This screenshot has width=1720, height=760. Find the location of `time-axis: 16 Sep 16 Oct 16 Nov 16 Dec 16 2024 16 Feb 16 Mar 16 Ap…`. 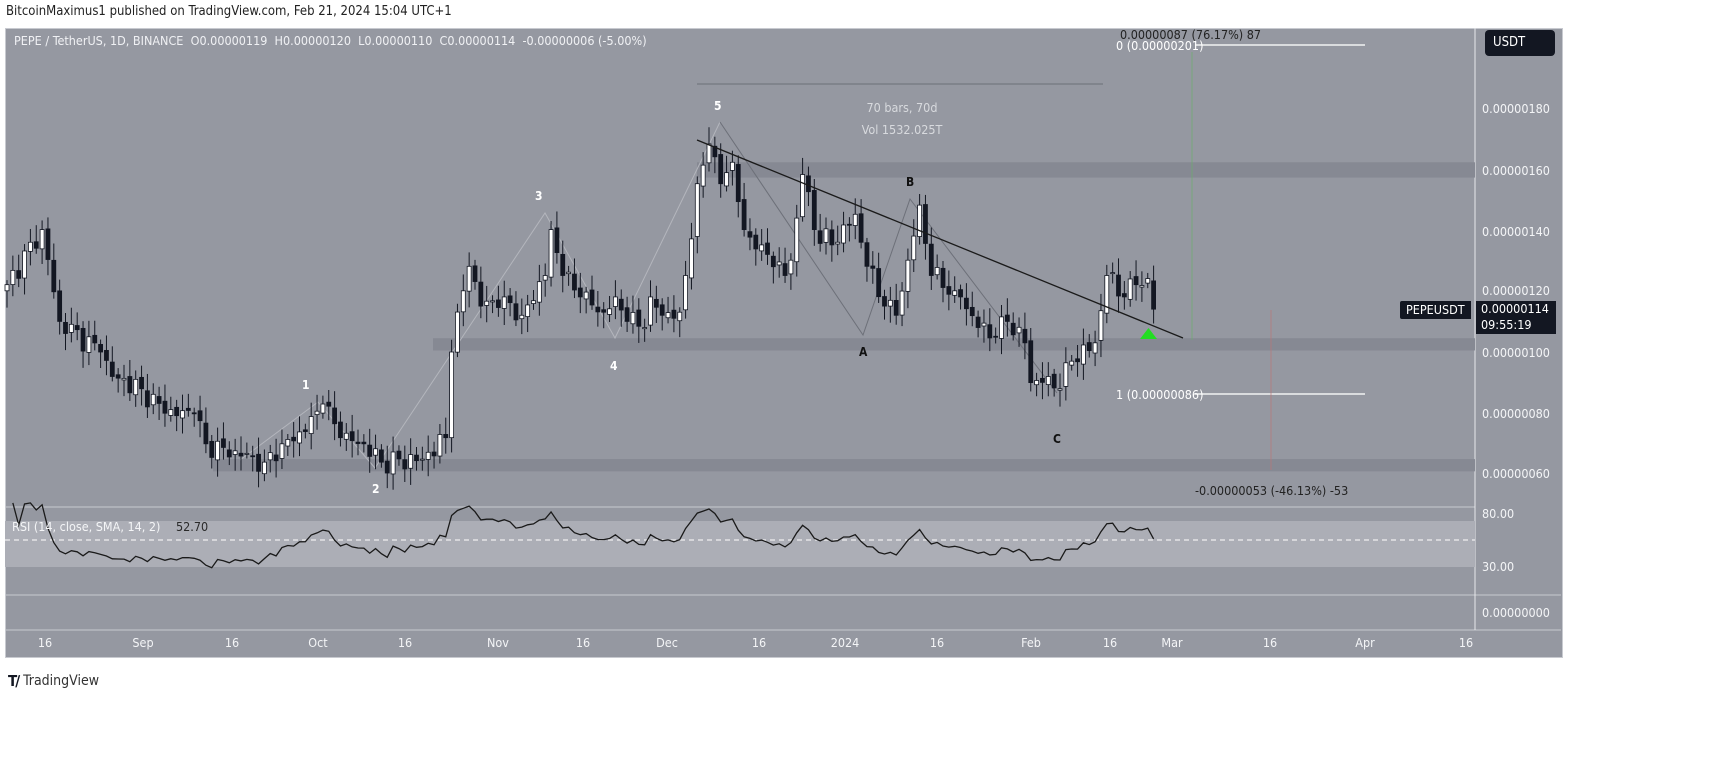

time-axis: 16 Sep 16 Oct 16 Nov 16 Dec 16 2024 16 Feb 16 Mar 16 Ap… is located at coordinates (755, 642).